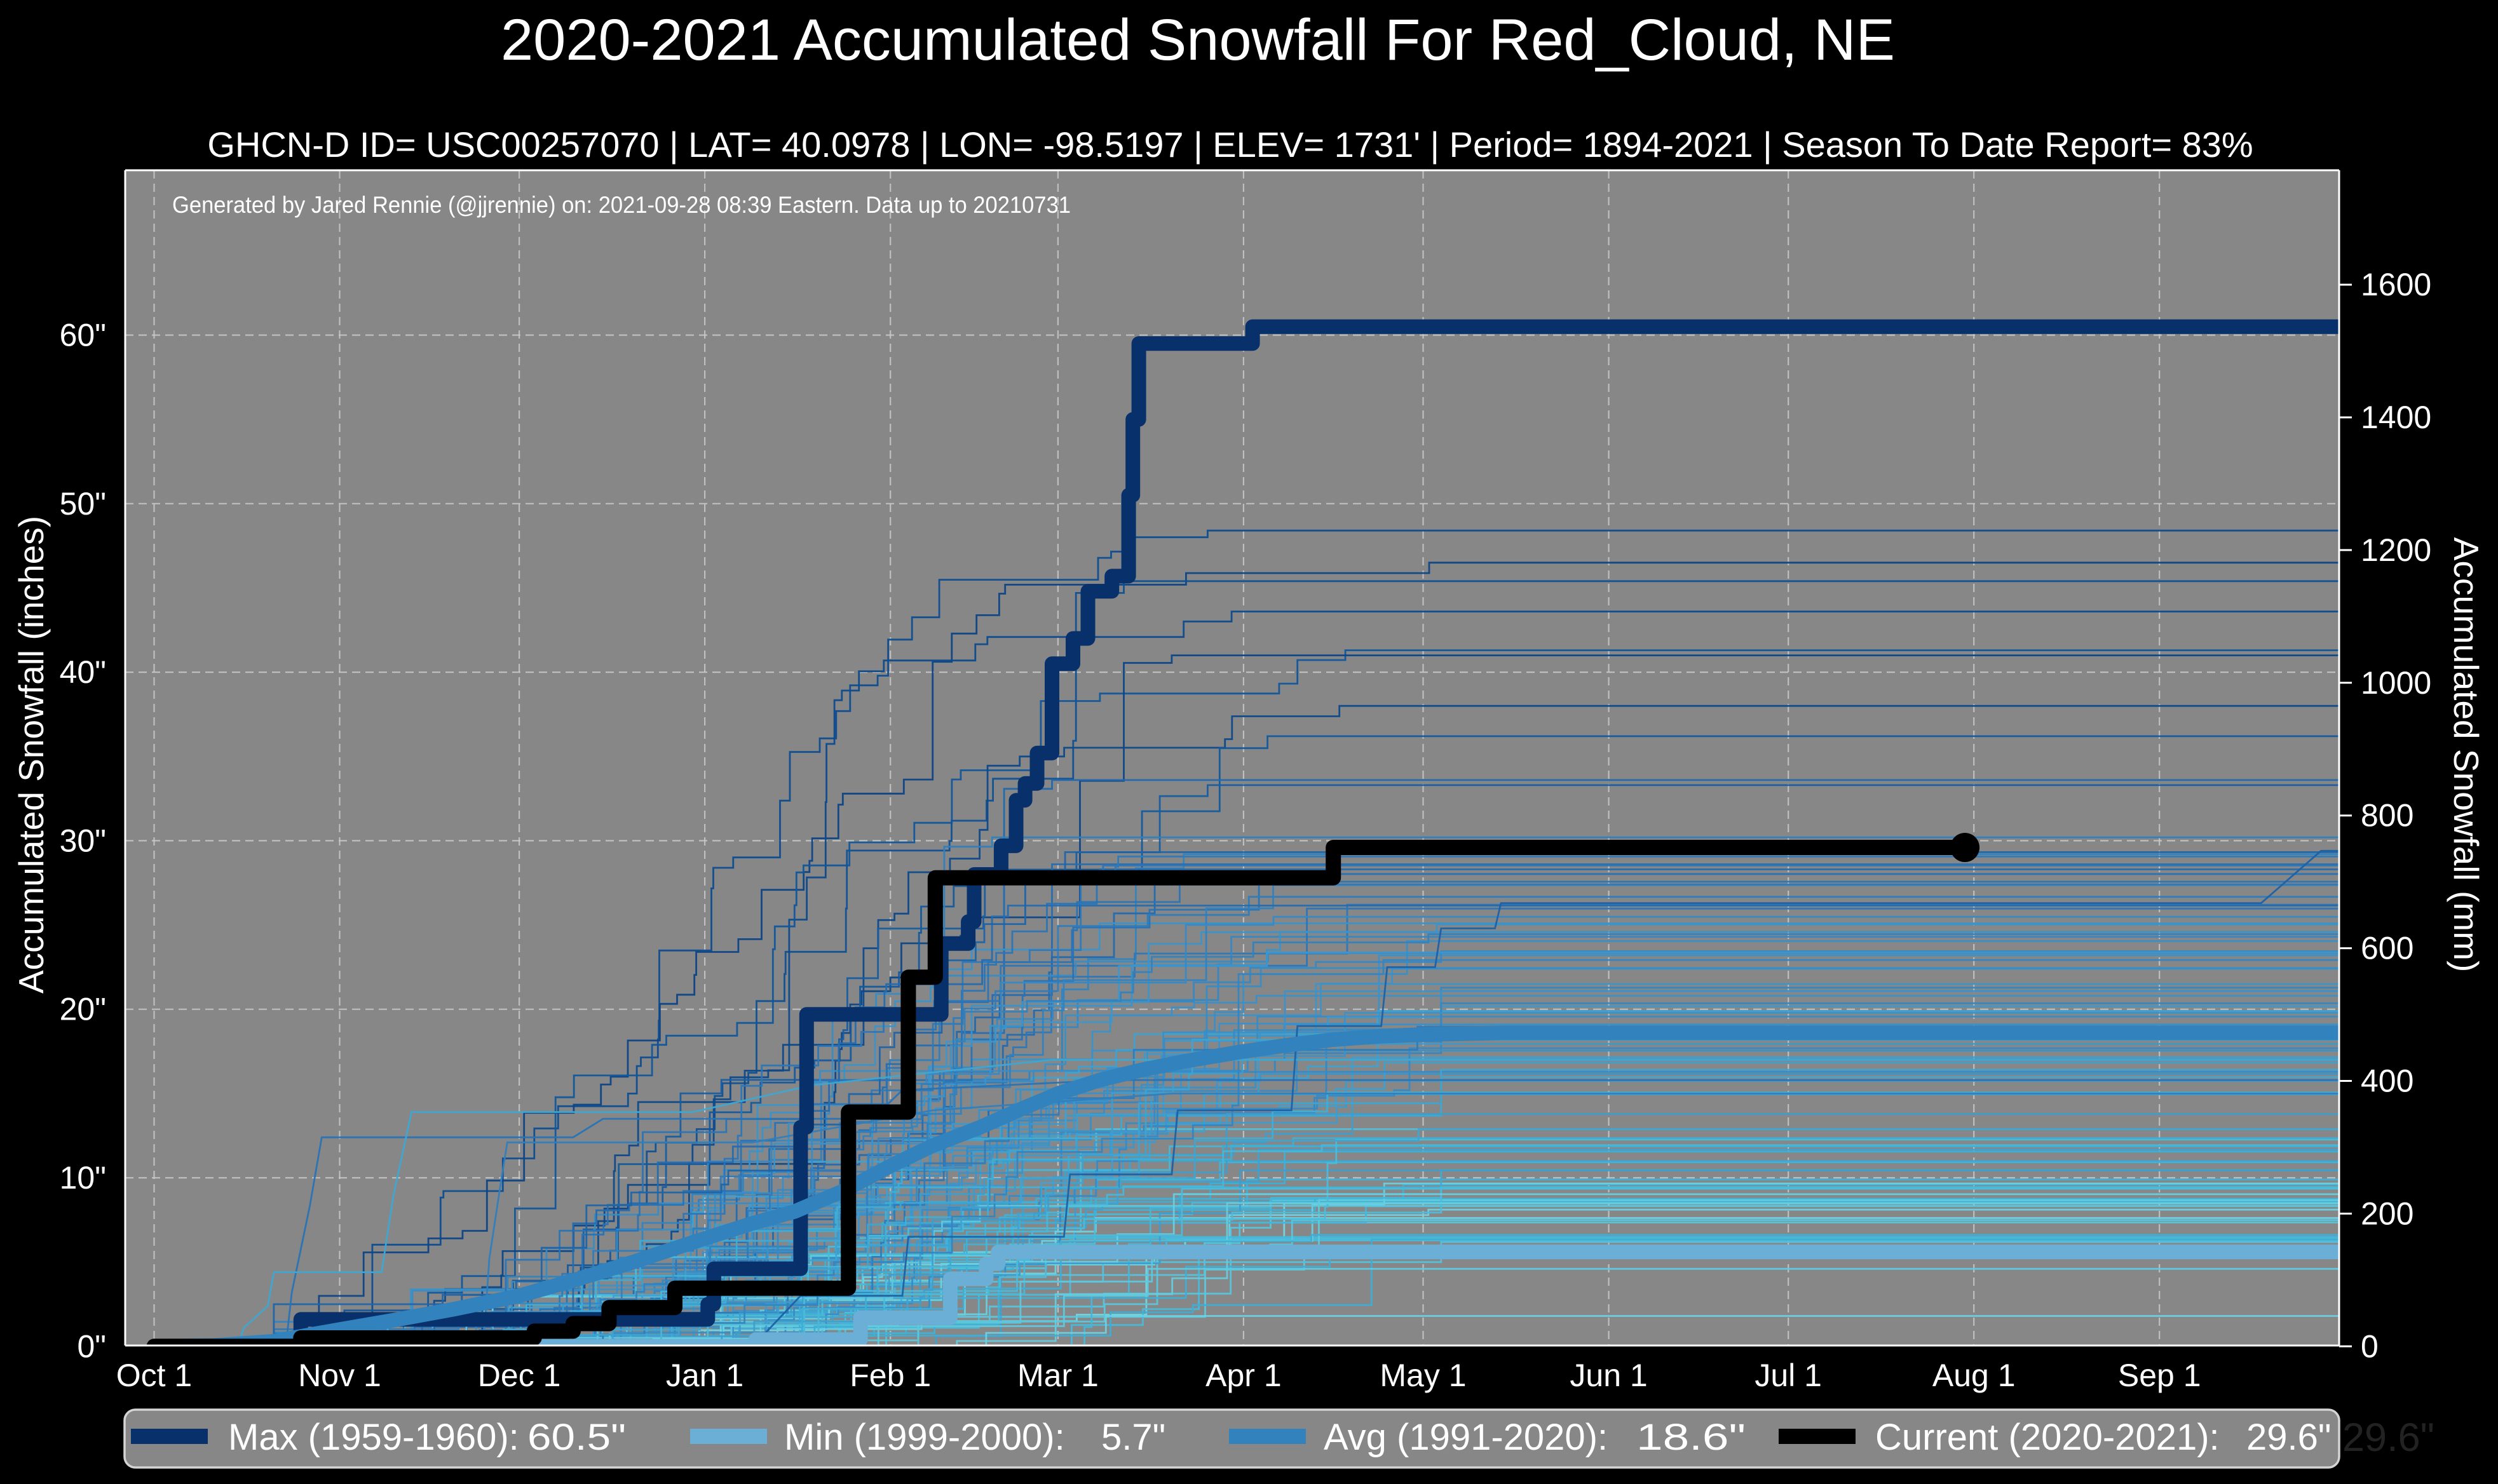  Describe the element at coordinates (2396, 284) in the screenshot. I see `svg-text: 1600` at that location.